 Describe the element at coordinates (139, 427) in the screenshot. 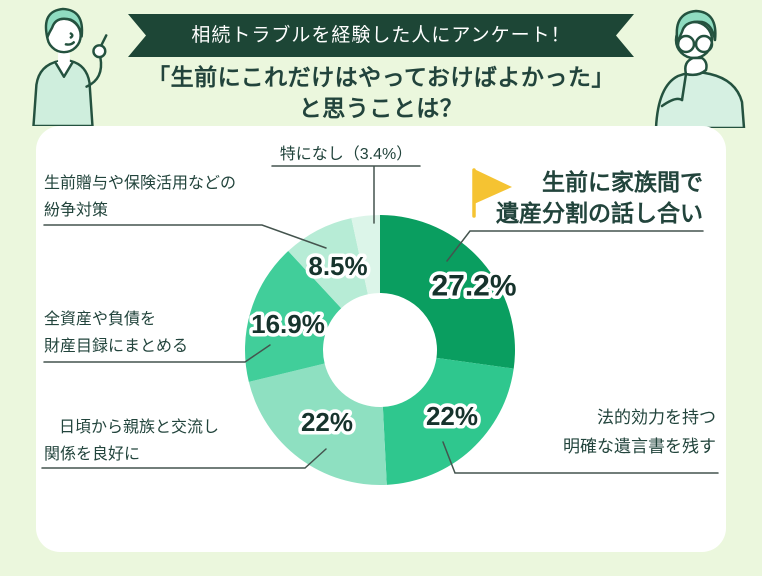

I see `callout-relations-line1: 日頃から親族と交流し` at that location.